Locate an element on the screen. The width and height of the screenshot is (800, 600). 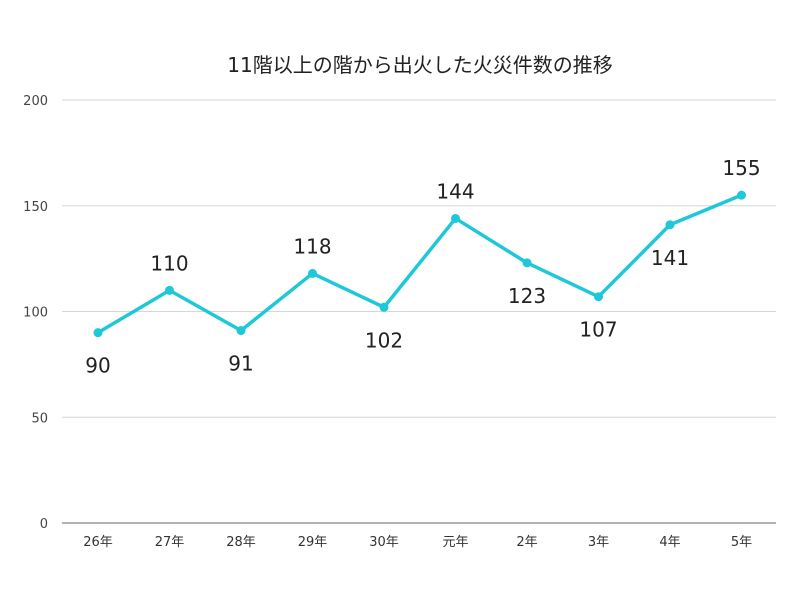
x-tick-label: 27年 is located at coordinates (170, 542).